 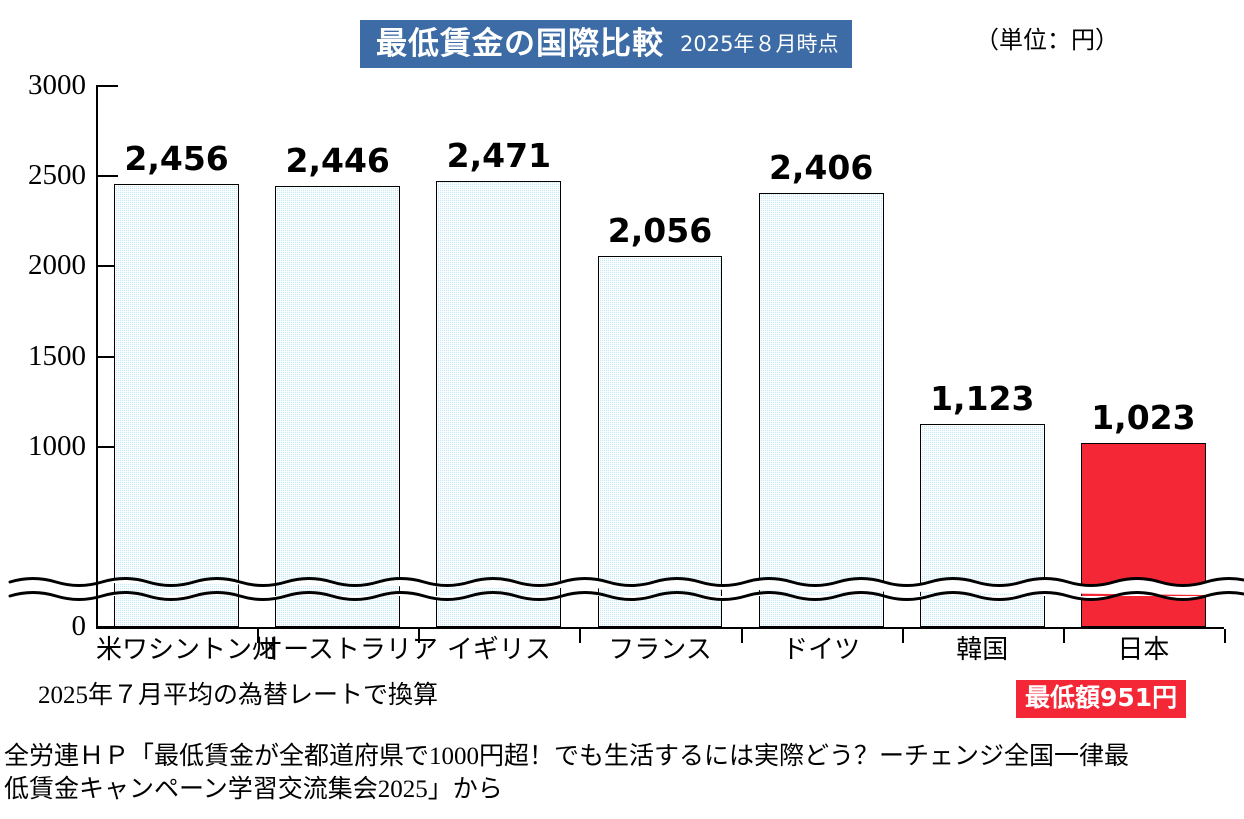 What do you see at coordinates (1047, 40) in the screenshot?
I see `title-unit-note: （単位：円）` at bounding box center [1047, 40].